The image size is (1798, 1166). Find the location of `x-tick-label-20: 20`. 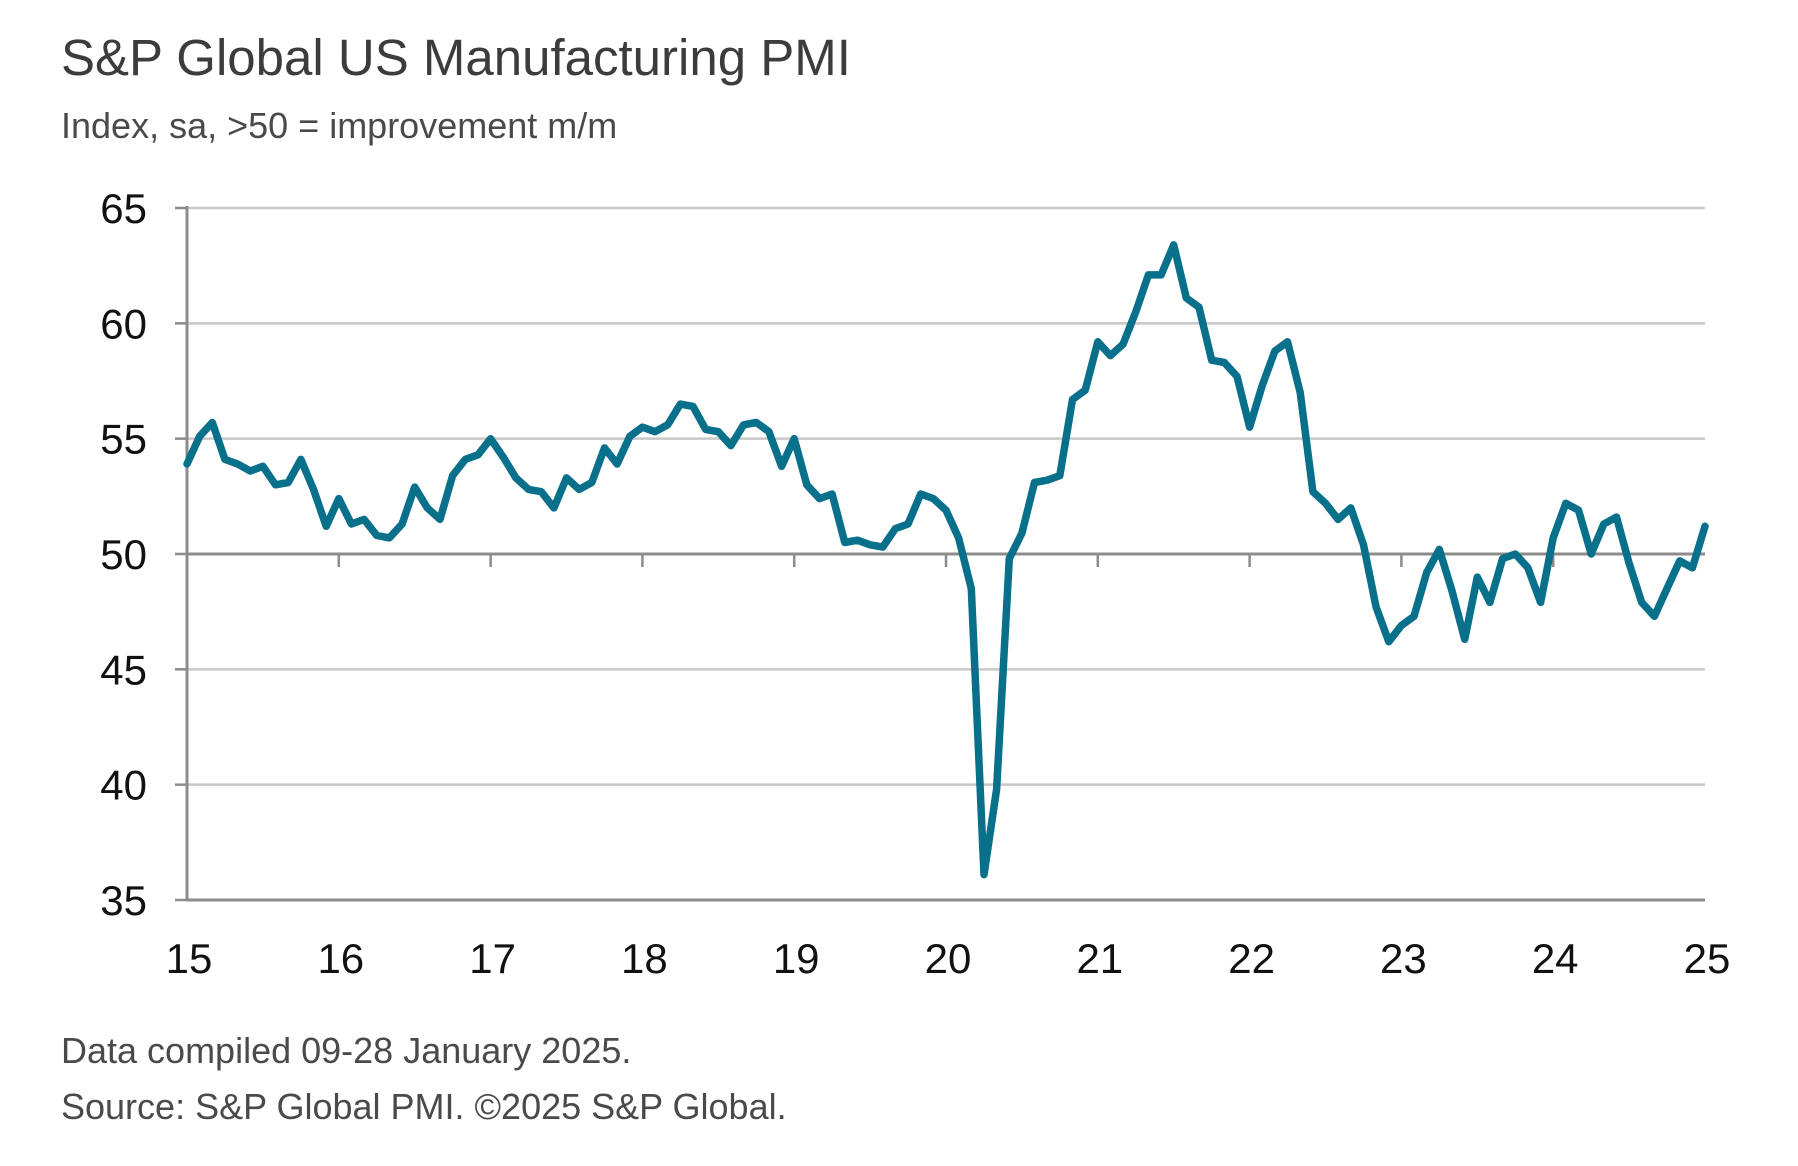

x-tick-label-20: 20 is located at coordinates (948, 958).